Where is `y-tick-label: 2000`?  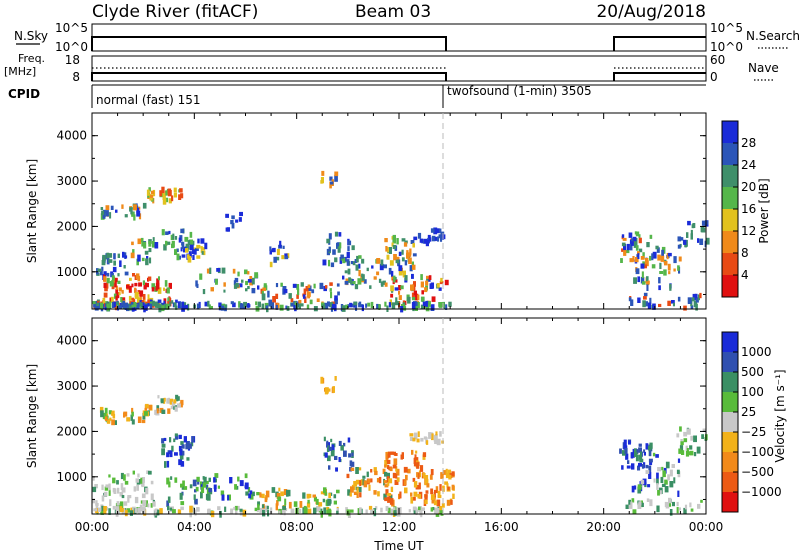 y-tick-label: 2000 is located at coordinates (71, 431).